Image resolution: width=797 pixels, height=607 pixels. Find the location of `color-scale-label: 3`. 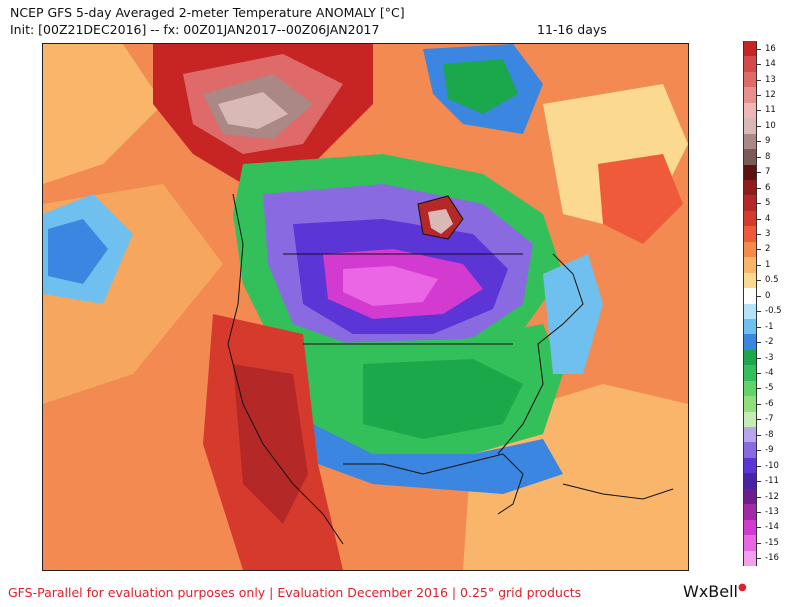

color-scale-label: 3 is located at coordinates (768, 234).